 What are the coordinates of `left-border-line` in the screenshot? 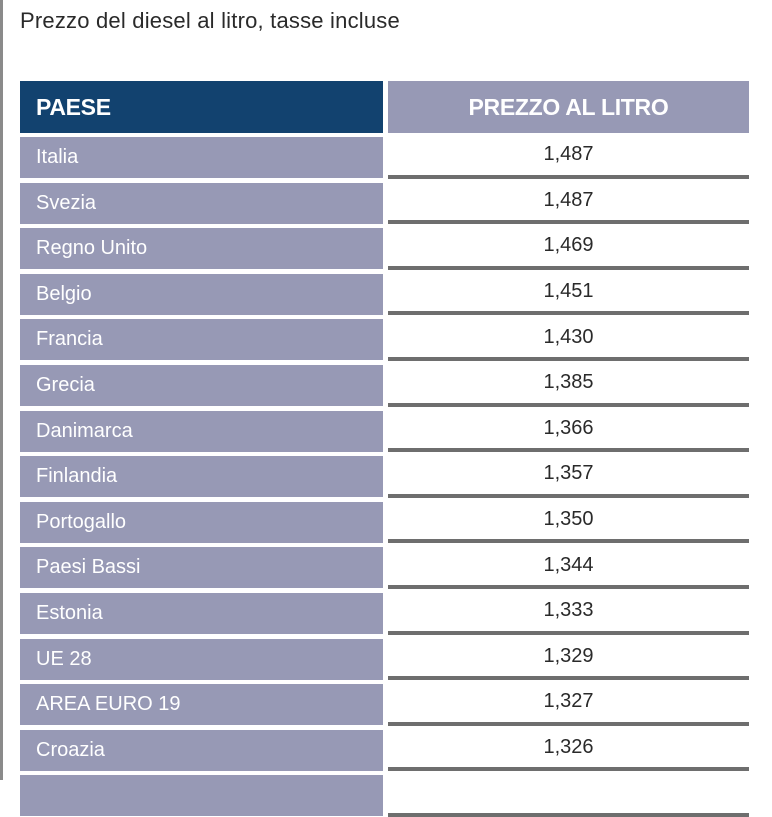 It's located at (1, 390).